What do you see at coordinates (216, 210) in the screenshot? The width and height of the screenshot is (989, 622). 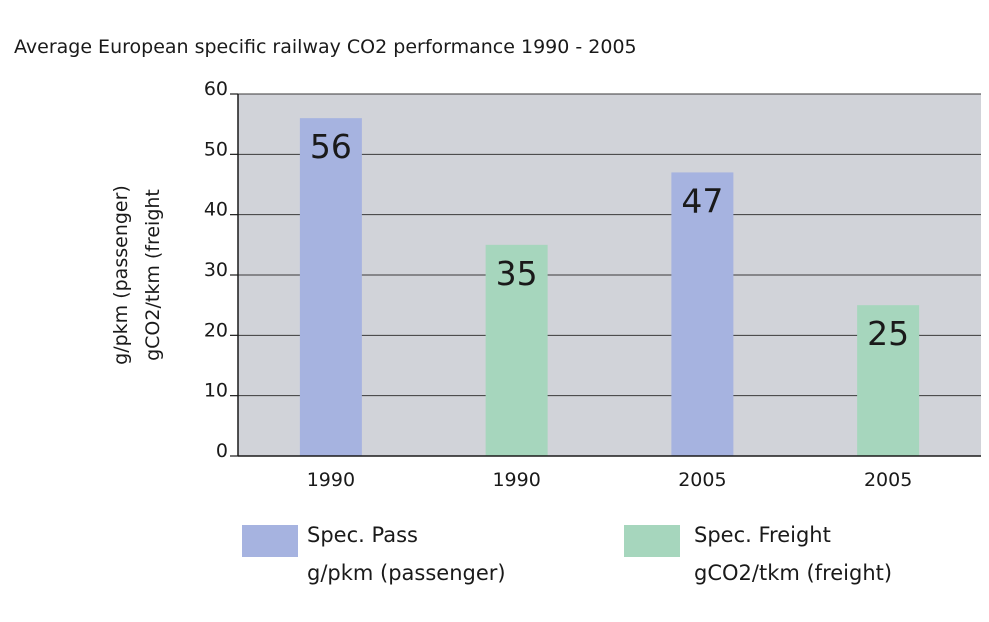 I see `y-tick-label: 40` at bounding box center [216, 210].